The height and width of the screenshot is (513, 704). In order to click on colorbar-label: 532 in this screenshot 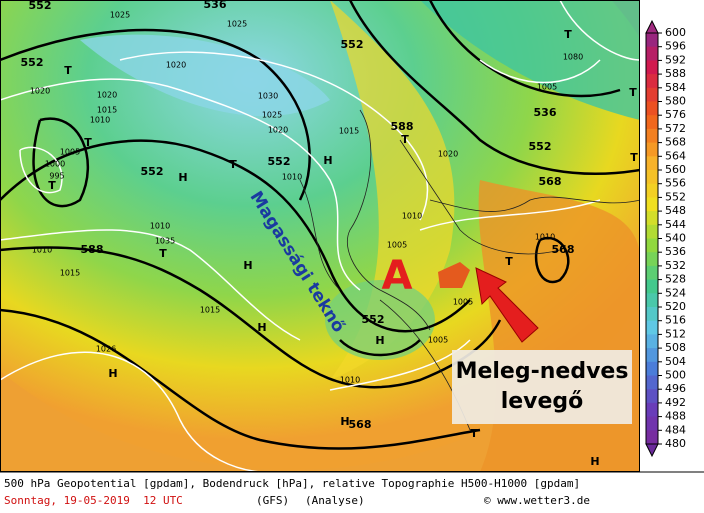, I will do `click(675, 265)`.